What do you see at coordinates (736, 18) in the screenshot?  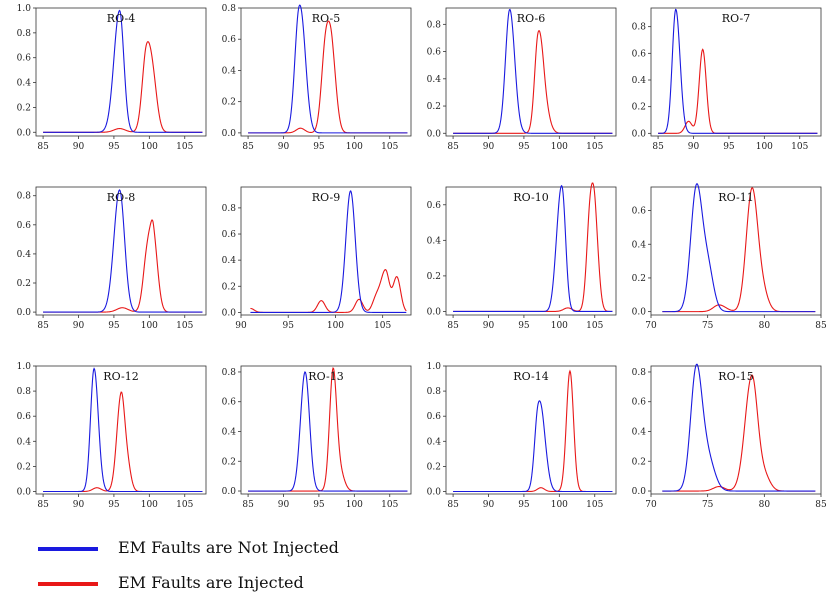 I see `chart-title: RO-7` at bounding box center [736, 18].